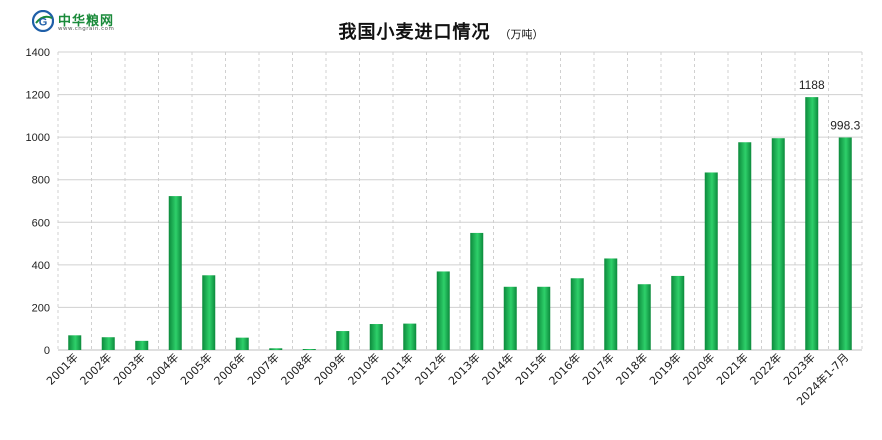 This screenshot has height=440, width=882. I want to click on x-tick-label: 2014年, so click(497, 368).